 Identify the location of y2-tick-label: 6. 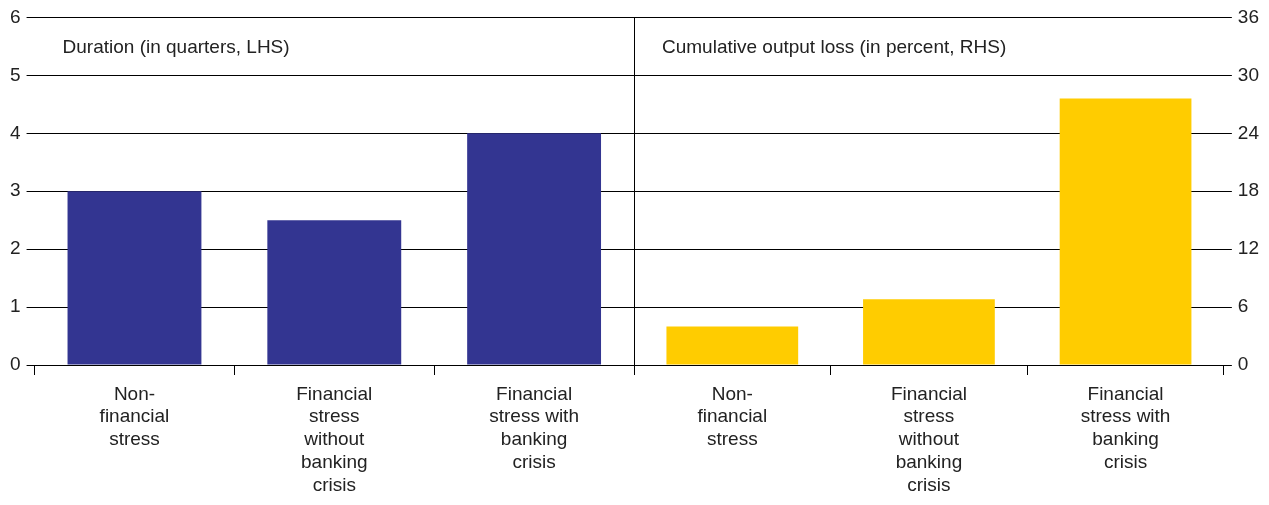
(1243, 306).